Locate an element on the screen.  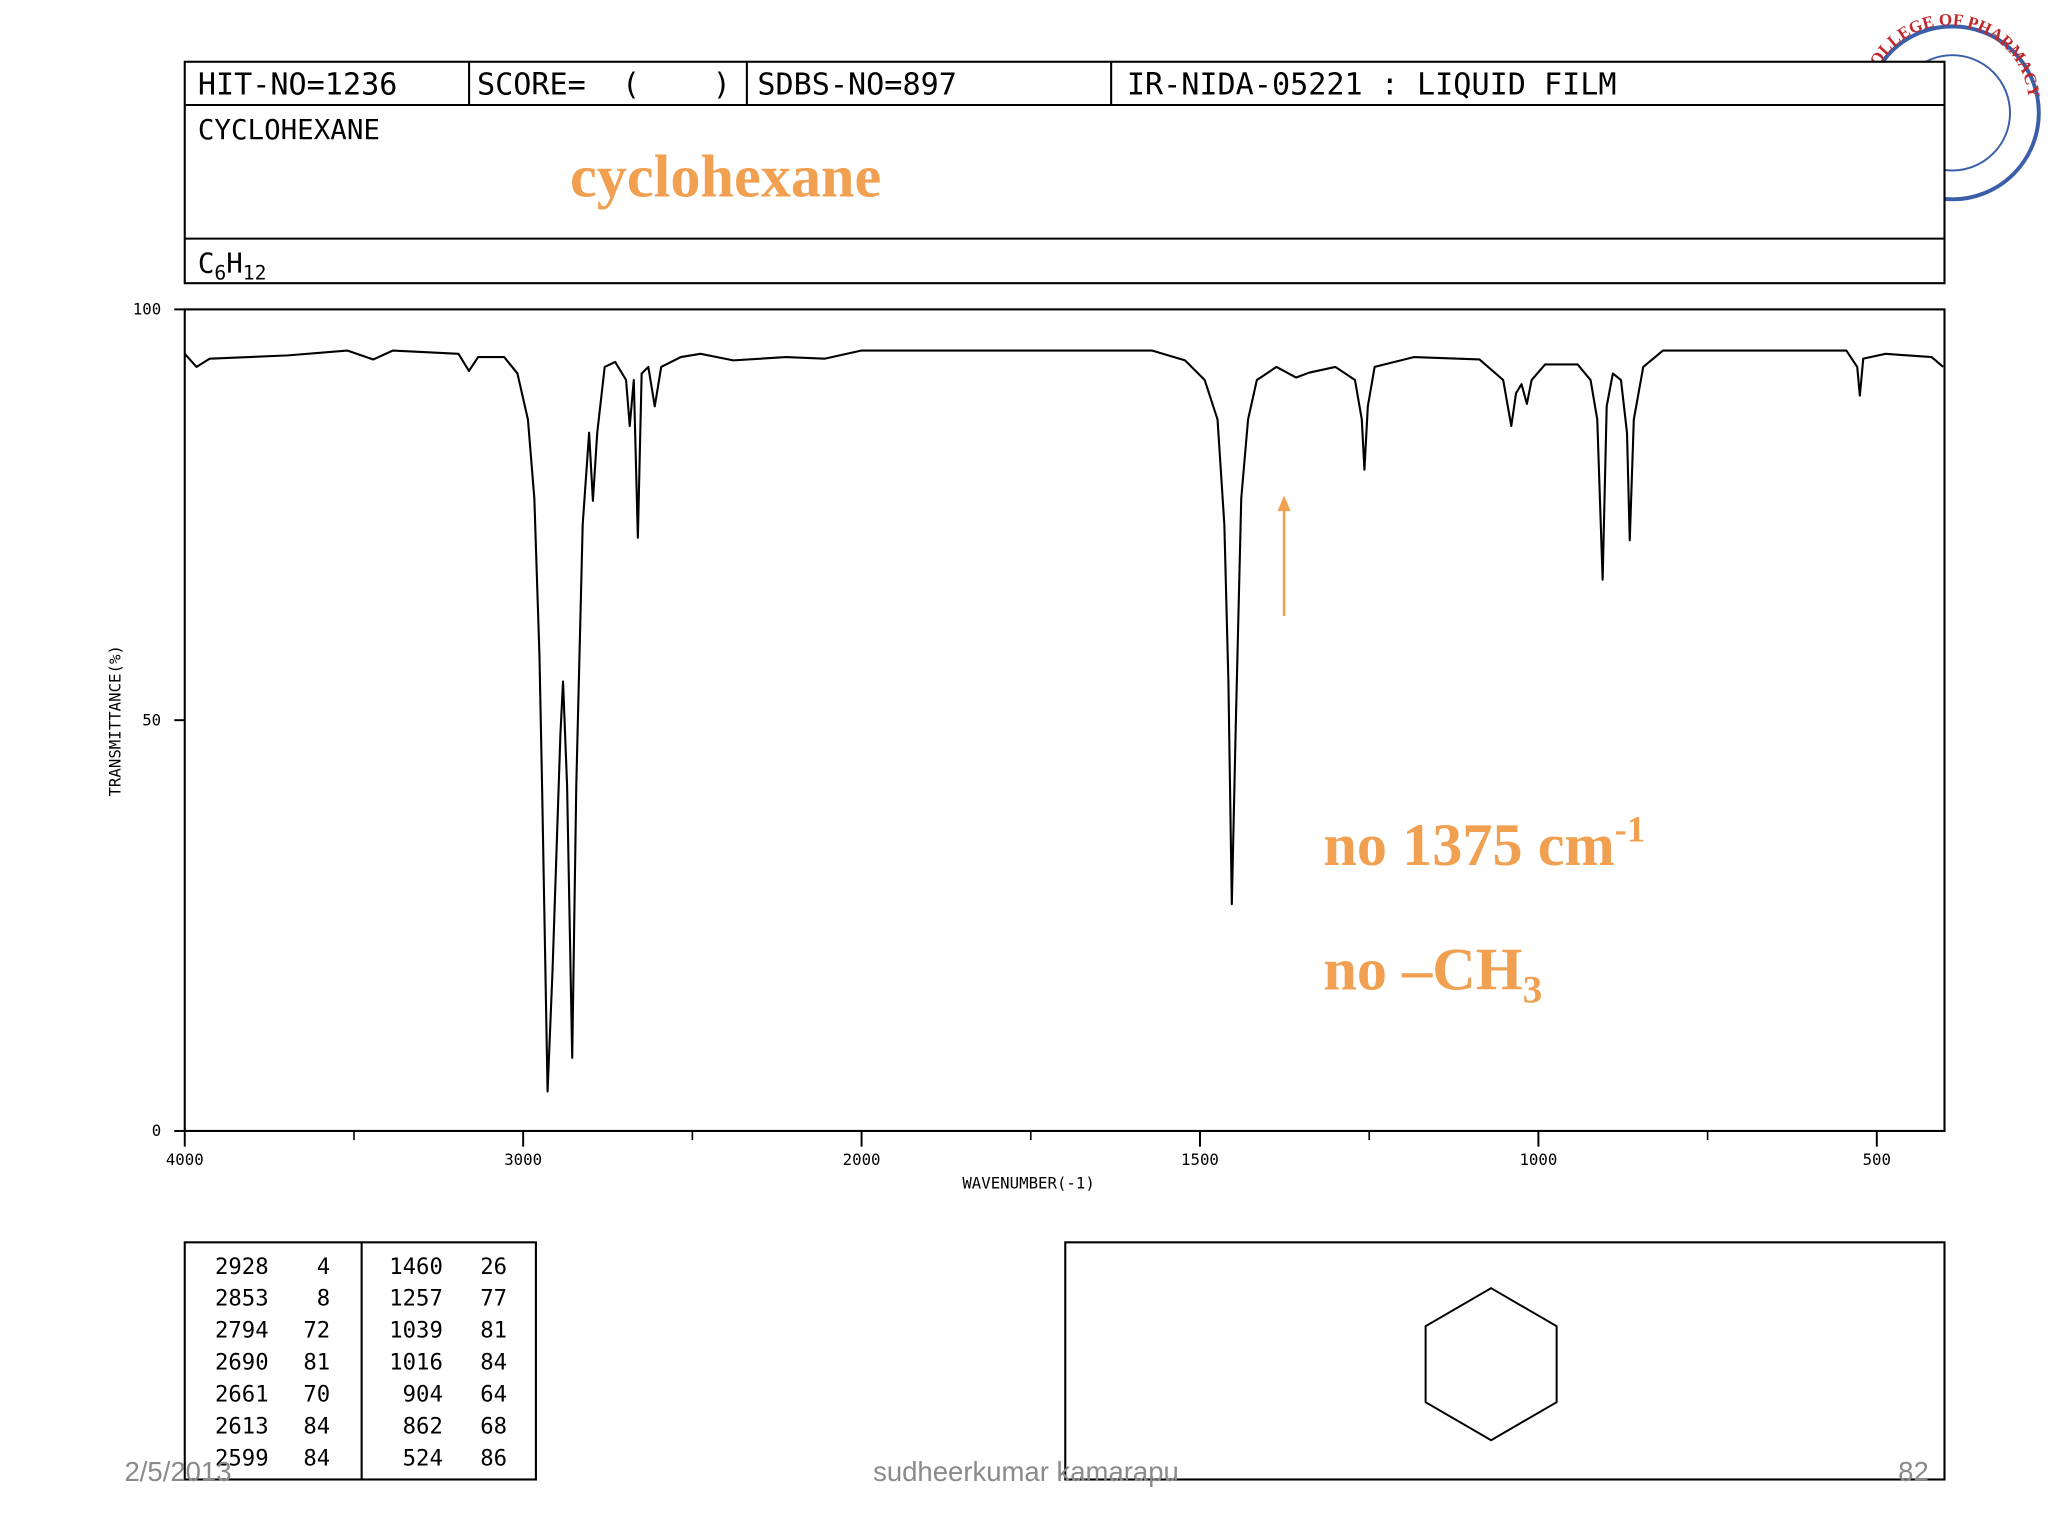
formula-h: H is located at coordinates (234, 264).